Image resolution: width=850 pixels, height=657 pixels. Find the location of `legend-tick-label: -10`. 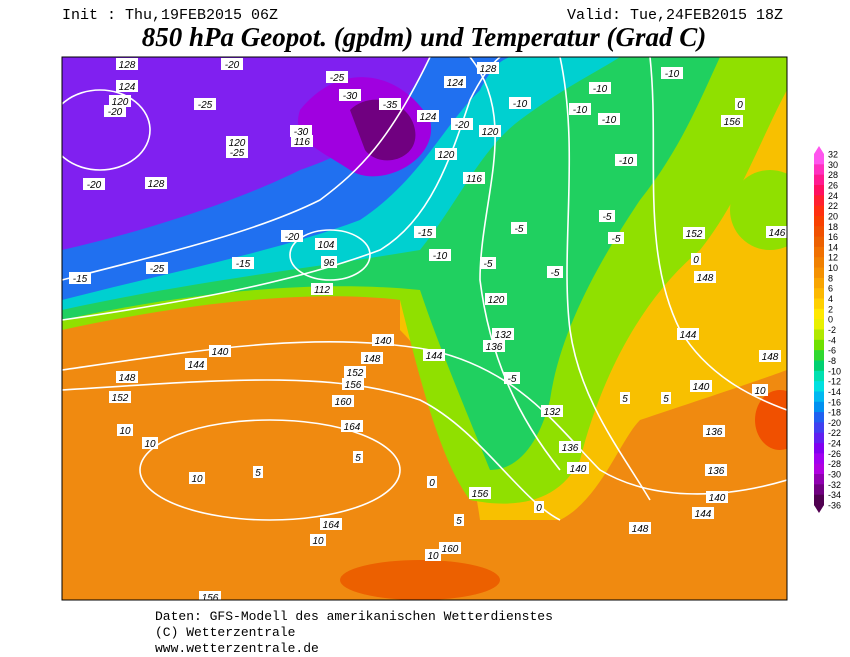

legend-tick-label: -10 is located at coordinates (834, 371).